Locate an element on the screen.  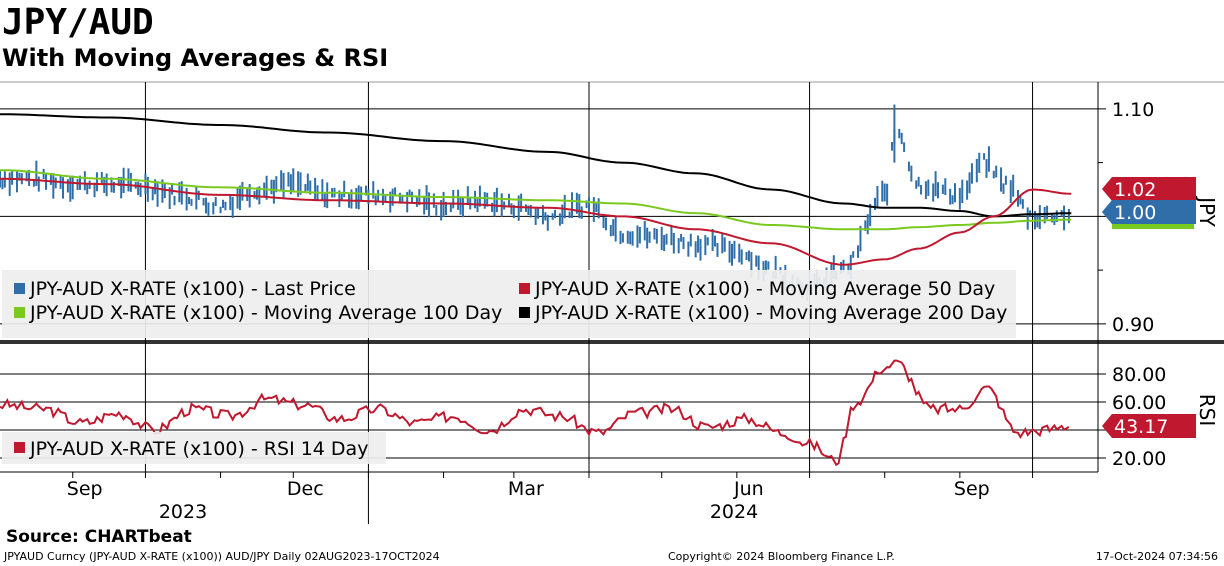
last-price-value: 1.00 is located at coordinates (1135, 213).